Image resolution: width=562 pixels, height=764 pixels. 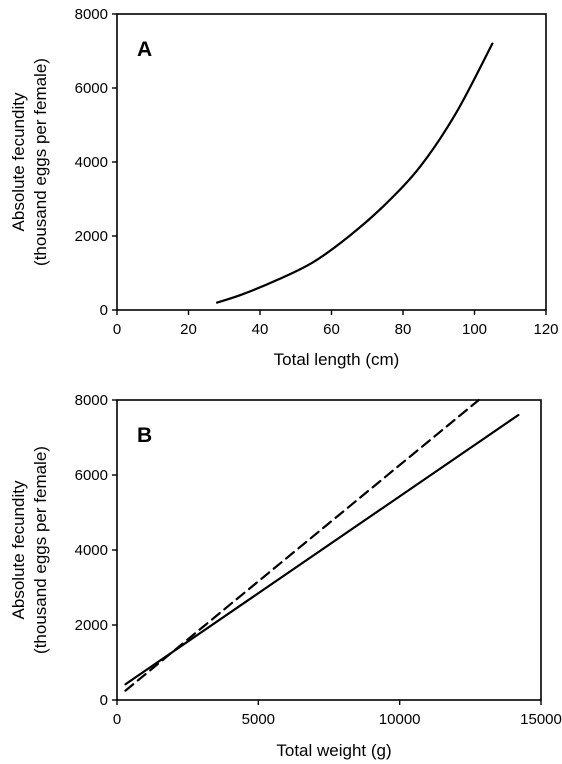 What do you see at coordinates (474, 329) in the screenshot?
I see `panel-a-x-tick-label: 100` at bounding box center [474, 329].